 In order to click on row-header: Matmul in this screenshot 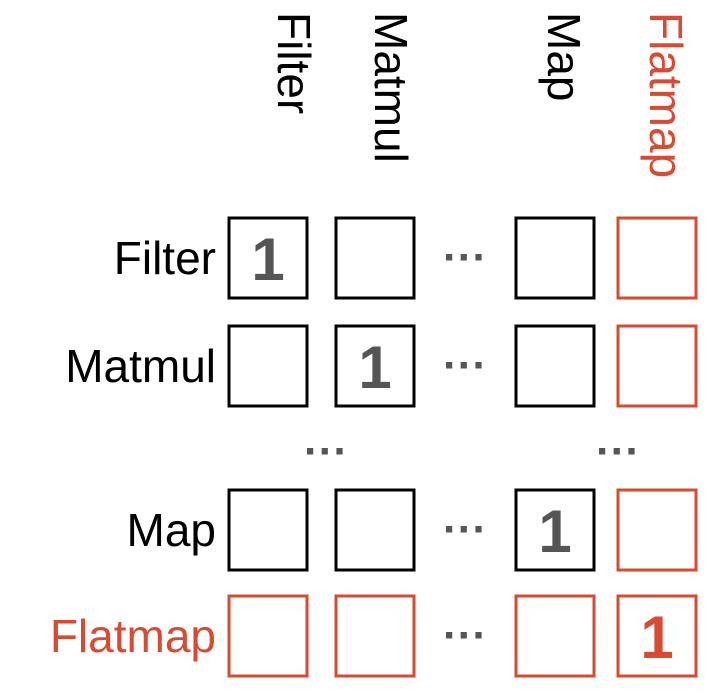, I will do `click(140, 366)`.